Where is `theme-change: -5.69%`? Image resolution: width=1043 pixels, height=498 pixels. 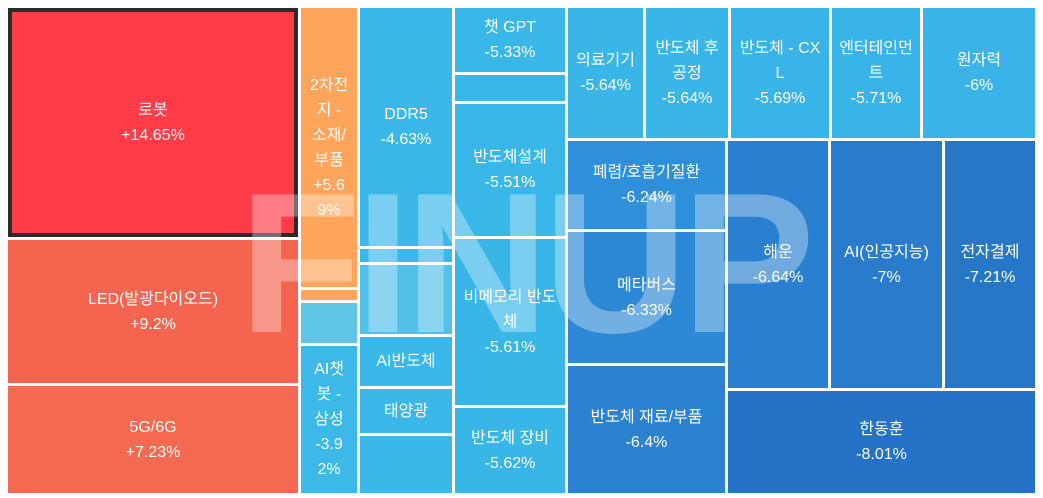
theme-change: -5.69% is located at coordinates (780, 98).